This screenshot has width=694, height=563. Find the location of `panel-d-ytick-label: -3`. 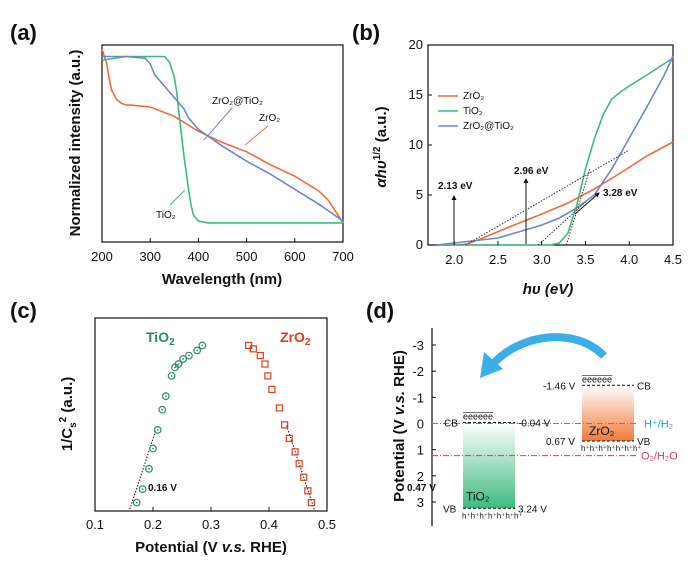

panel-d-ytick-label: -3 is located at coordinates (418, 345).